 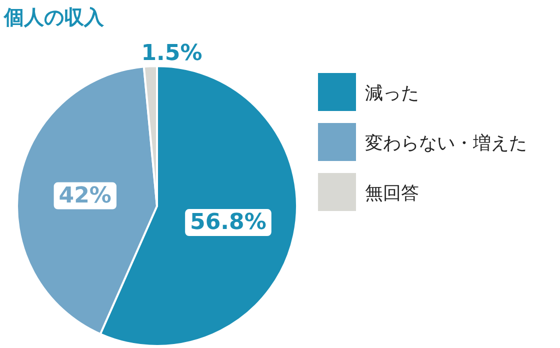 I want to click on legend-label: 減った, so click(x=392, y=93).